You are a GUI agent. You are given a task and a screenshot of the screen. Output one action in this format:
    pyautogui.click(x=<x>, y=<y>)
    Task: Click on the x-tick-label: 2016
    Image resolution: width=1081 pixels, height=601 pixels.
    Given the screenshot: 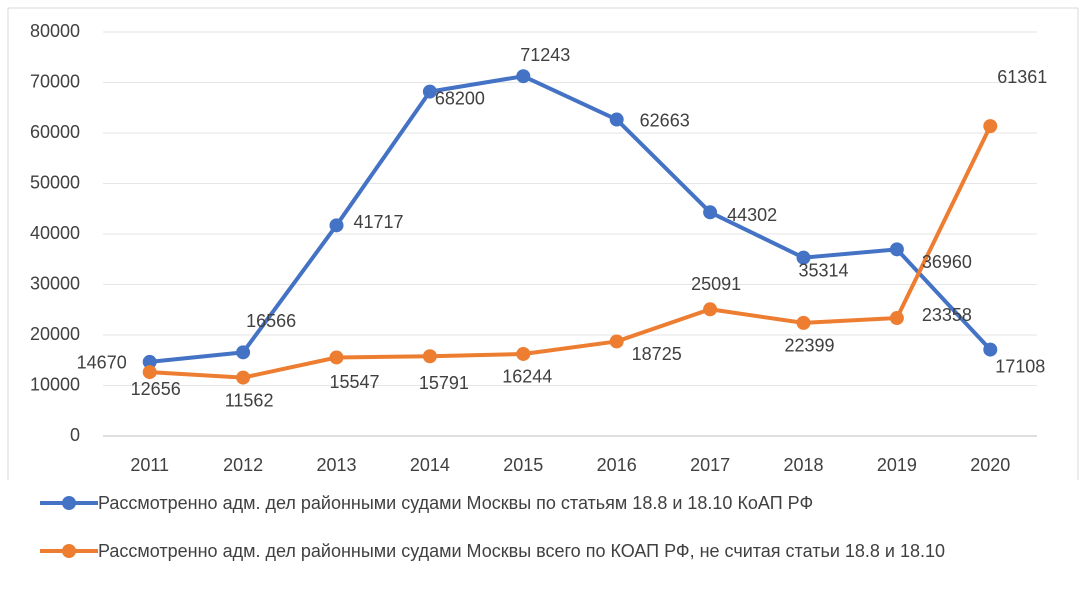 What is the action you would take?
    pyautogui.click(x=617, y=465)
    